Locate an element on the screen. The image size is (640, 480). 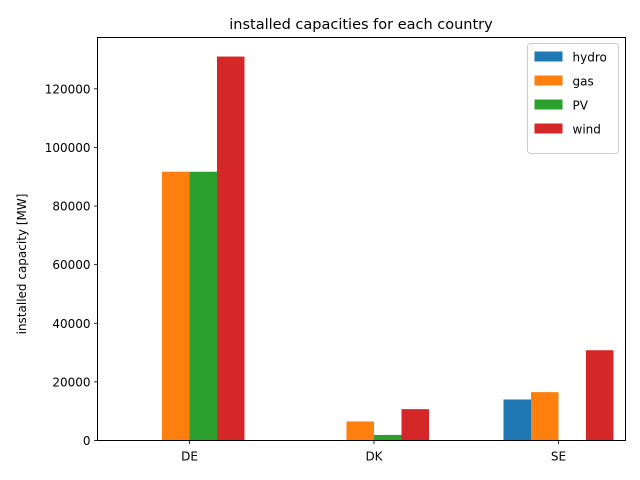
y-tick-label: 20000 is located at coordinates (71, 382).